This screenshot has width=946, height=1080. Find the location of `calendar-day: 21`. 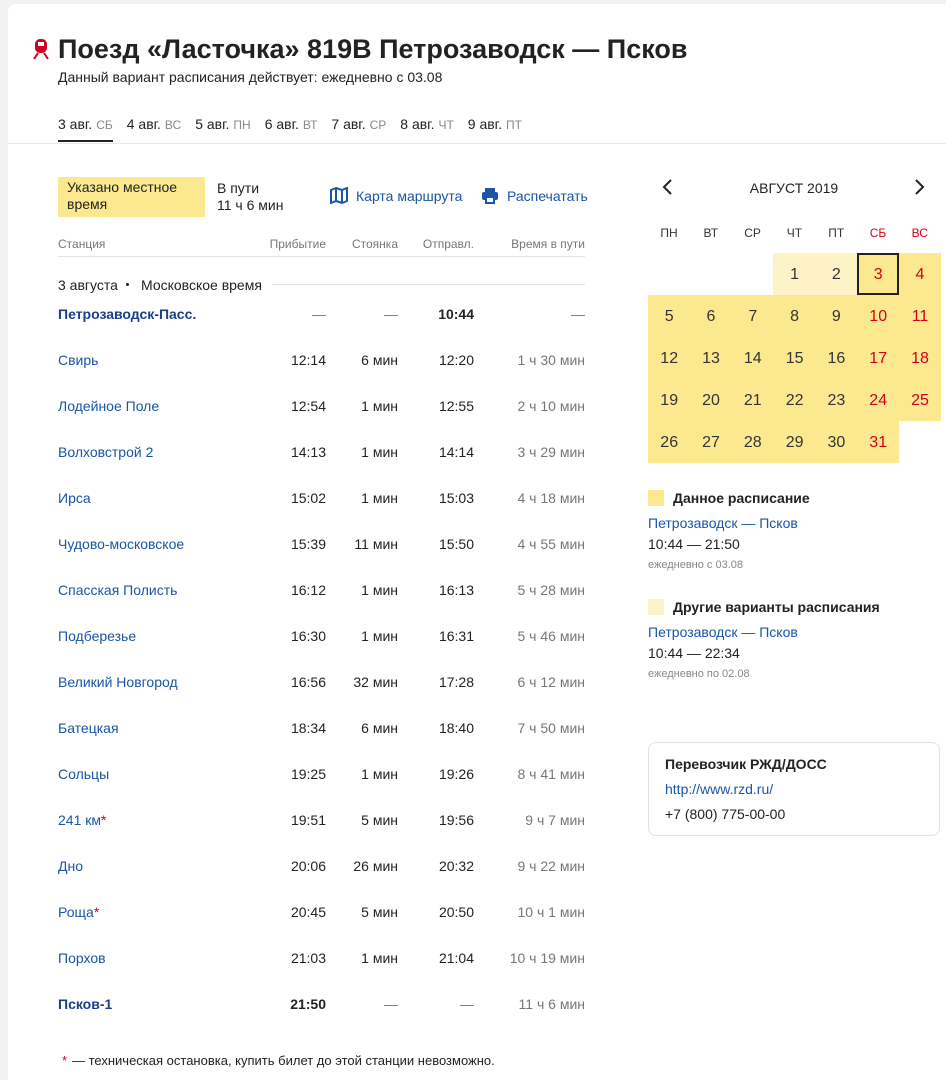

calendar-day: 21 is located at coordinates (752, 400).